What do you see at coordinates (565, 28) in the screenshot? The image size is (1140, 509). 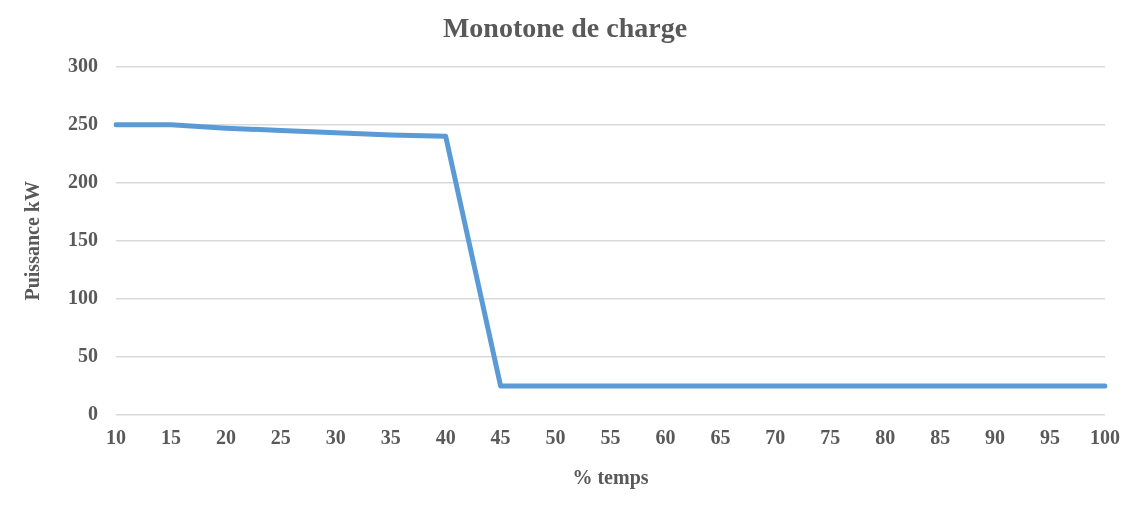 I see `chart-title: Monotone de charge` at bounding box center [565, 28].